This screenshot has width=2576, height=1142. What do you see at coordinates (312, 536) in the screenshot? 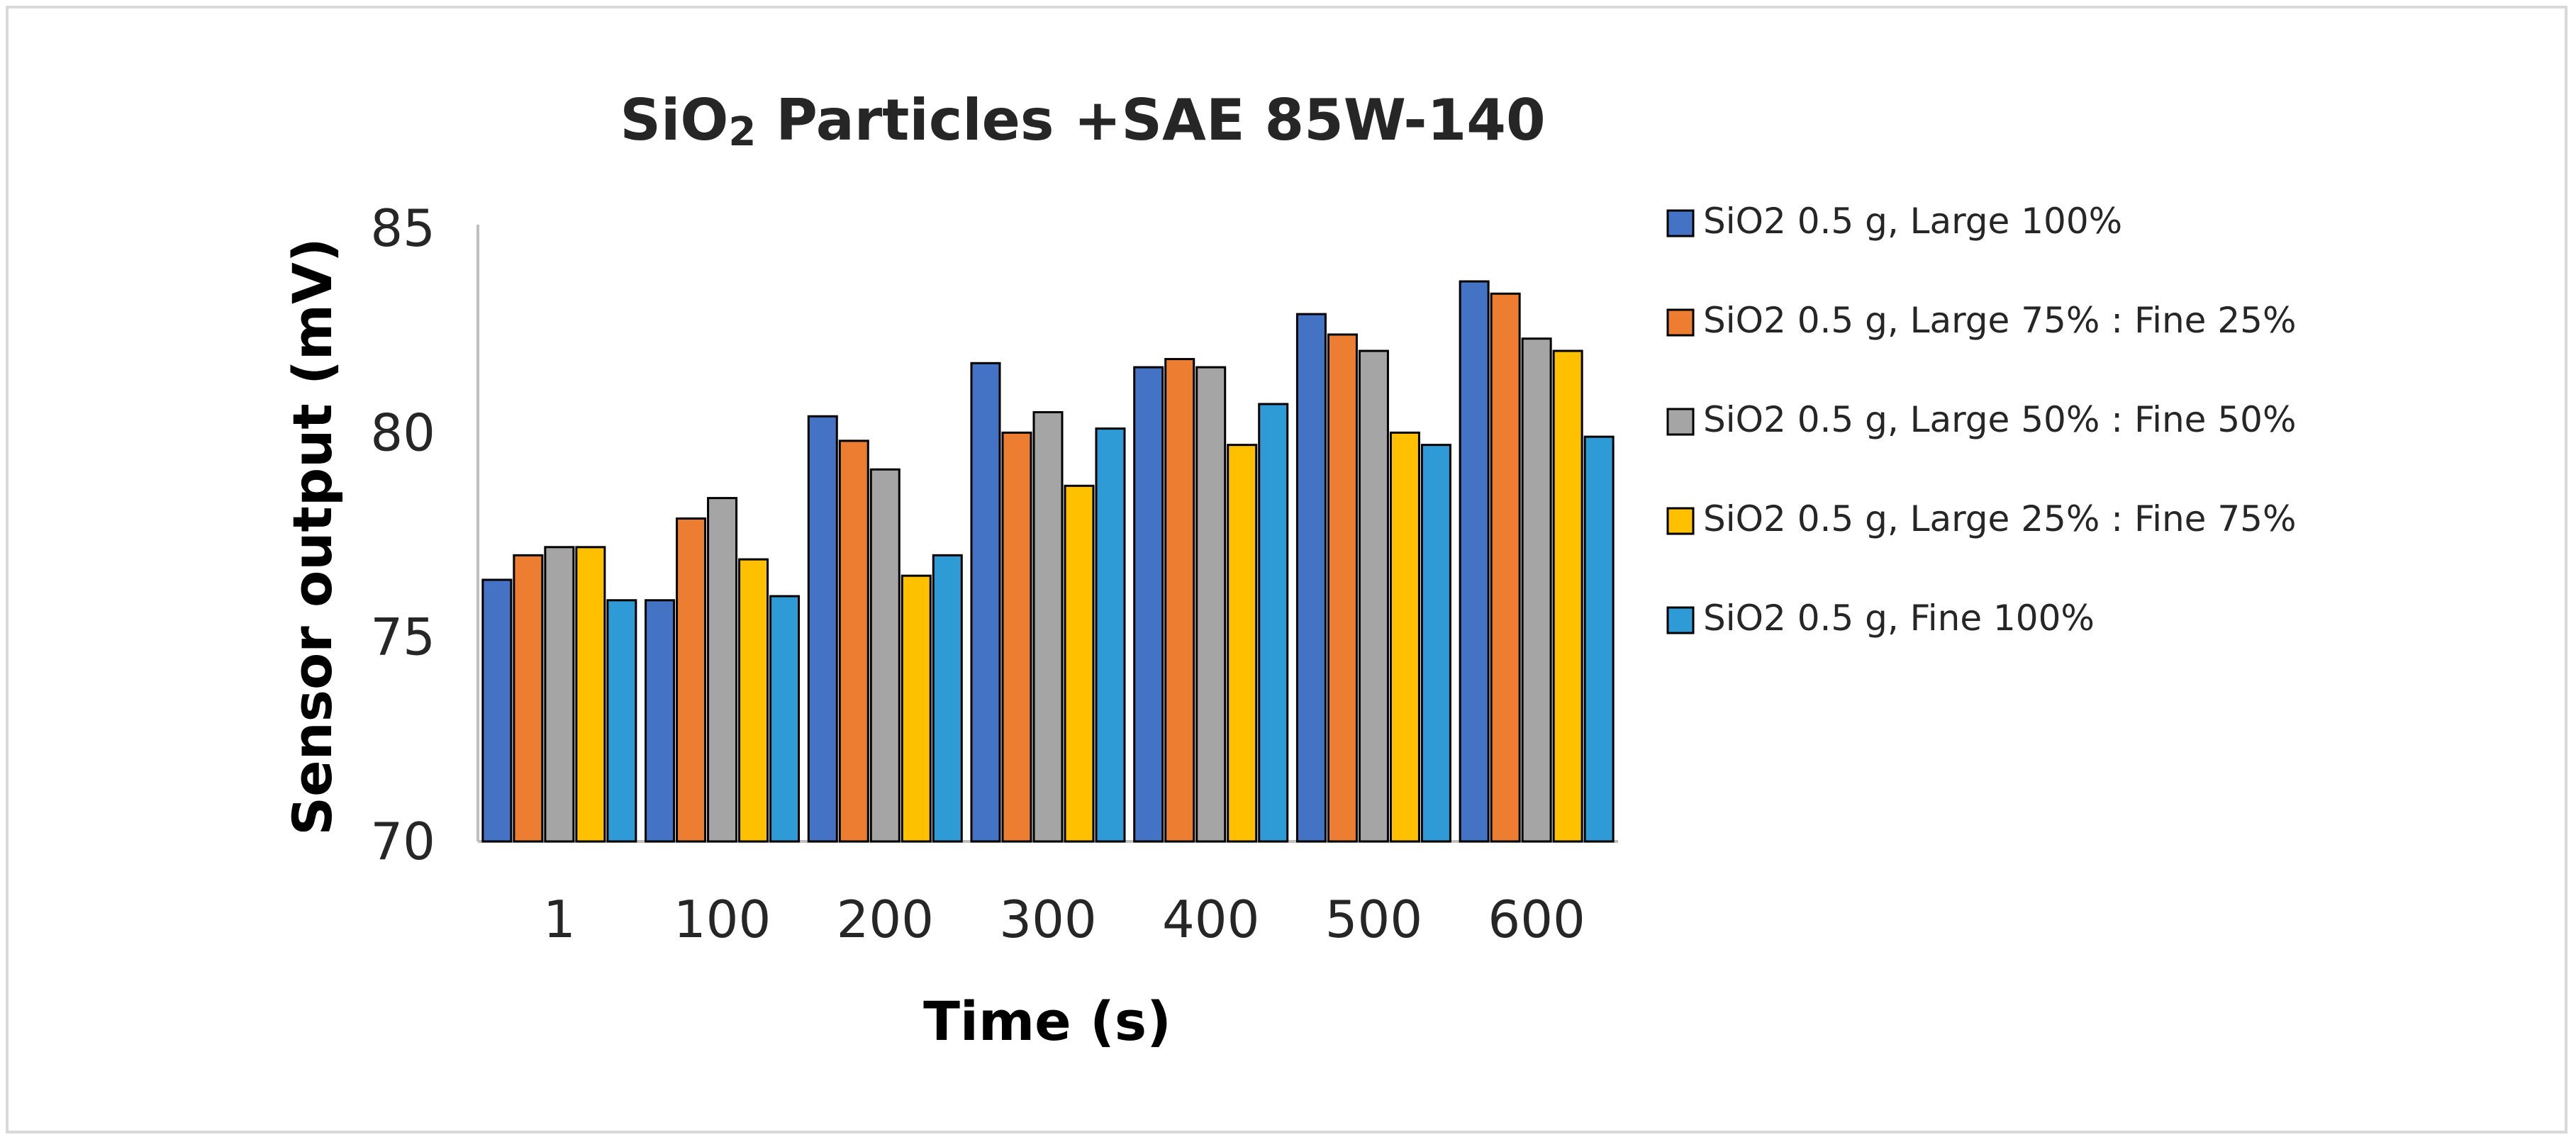
I see `y-axis-title: Sensor output (mV)` at bounding box center [312, 536].